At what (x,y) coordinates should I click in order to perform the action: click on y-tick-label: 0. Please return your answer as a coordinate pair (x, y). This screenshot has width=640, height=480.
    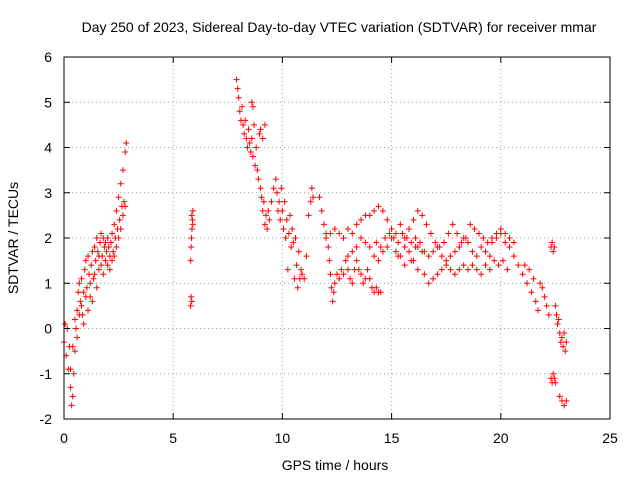
    Looking at the image, I should click on (48, 329).